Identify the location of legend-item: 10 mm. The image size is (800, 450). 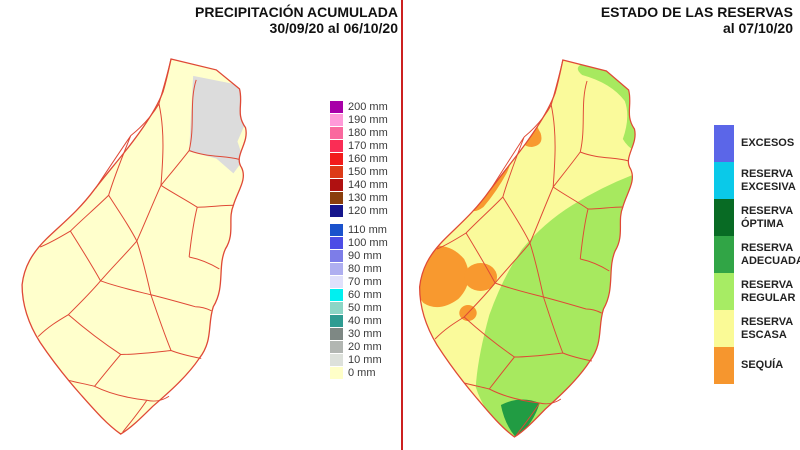
(359, 359).